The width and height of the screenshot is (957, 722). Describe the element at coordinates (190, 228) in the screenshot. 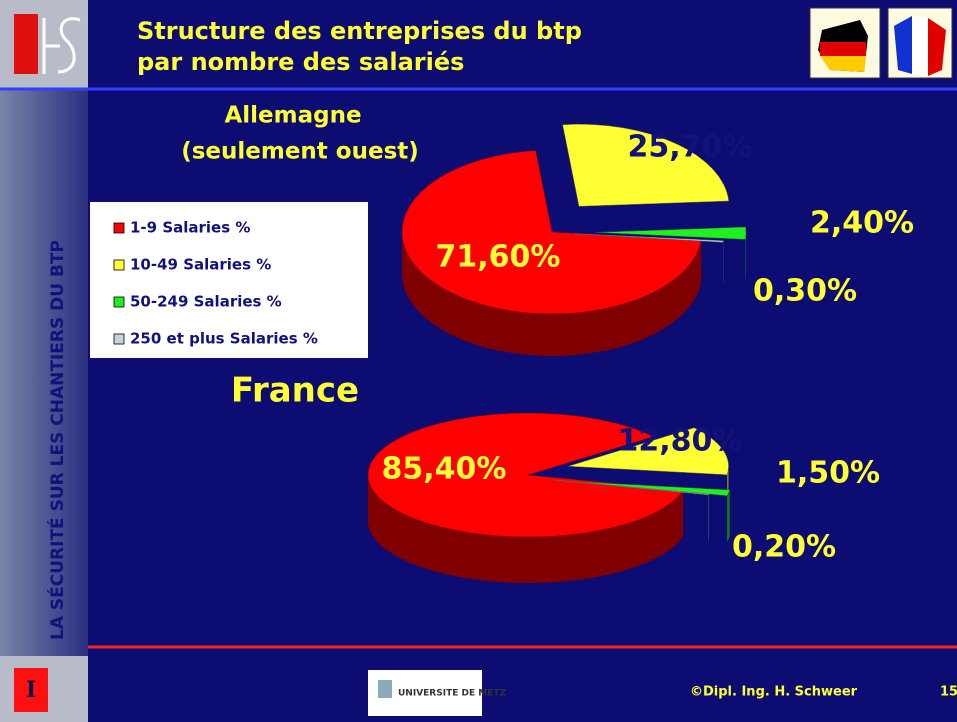

I see `legend-label: 1-9 Salaries %` at that location.